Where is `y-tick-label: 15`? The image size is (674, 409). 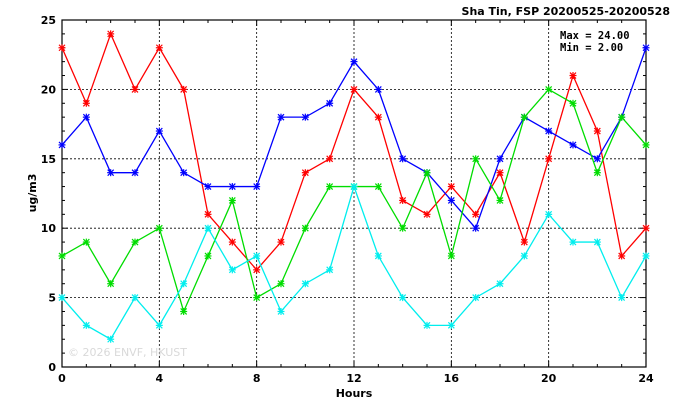
y-tick-label: 15 is located at coordinates (48, 159).